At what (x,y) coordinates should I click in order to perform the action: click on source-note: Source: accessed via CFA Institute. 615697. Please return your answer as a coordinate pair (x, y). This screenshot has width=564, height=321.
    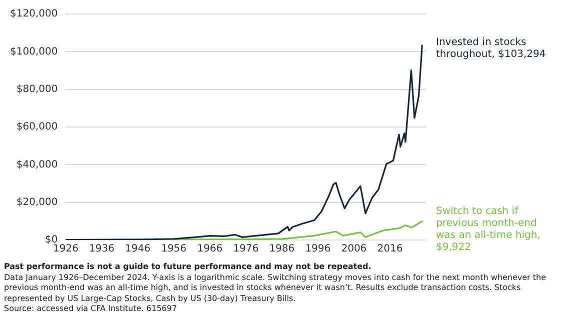
    Looking at the image, I should click on (91, 309).